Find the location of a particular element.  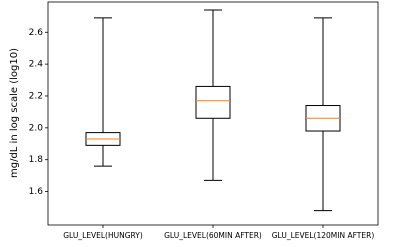

box is located at coordinates (213, 102).